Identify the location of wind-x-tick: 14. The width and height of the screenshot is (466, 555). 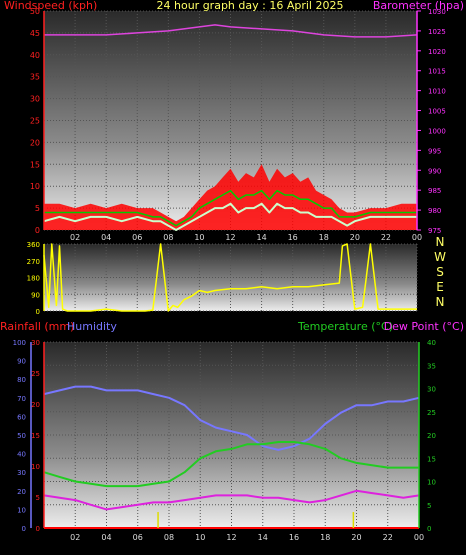
(261, 237).